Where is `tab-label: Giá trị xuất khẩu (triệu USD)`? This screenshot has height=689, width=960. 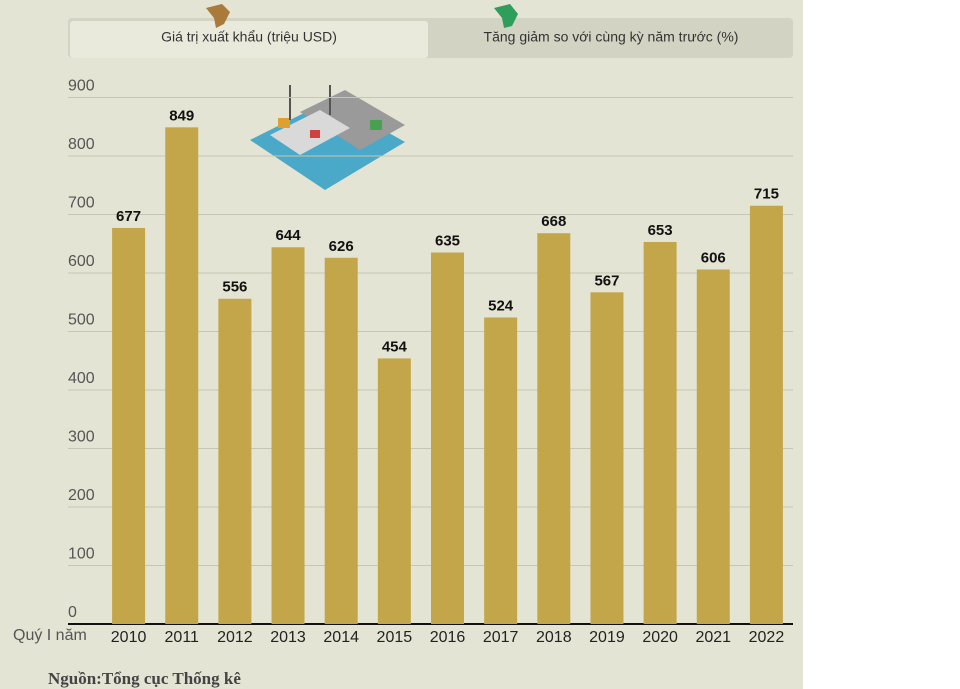
tab-label: Giá trị xuất khẩu (triệu USD) is located at coordinates (249, 37).